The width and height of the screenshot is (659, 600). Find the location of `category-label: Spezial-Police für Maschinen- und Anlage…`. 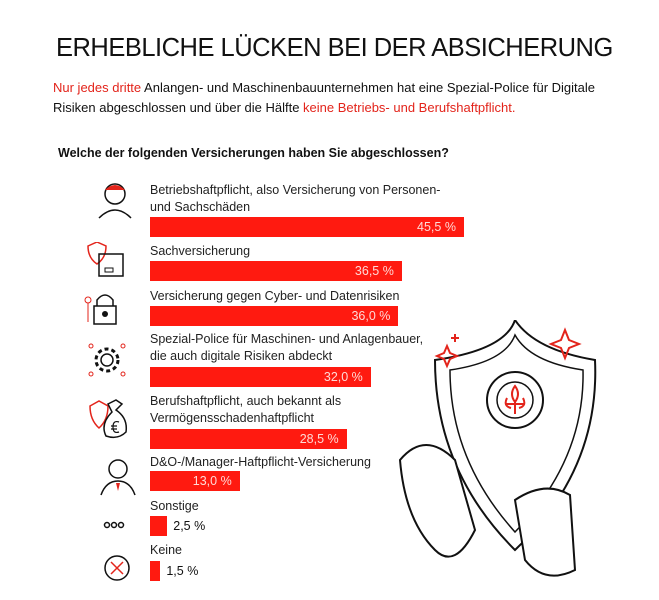

category-label: Spezial-Police für Maschinen- und Anlage… is located at coordinates (287, 347).